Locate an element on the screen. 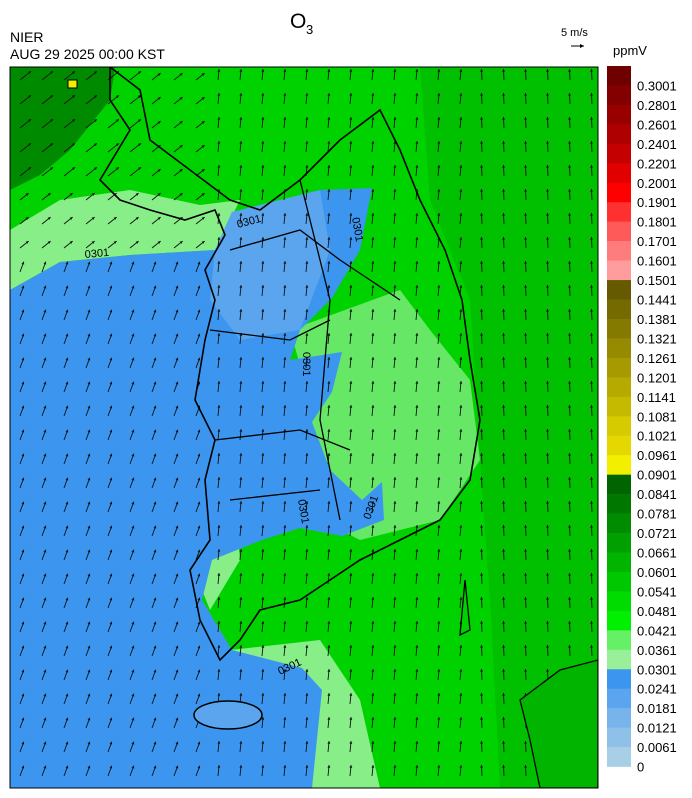  colorbar-unit: ppmV is located at coordinates (630, 50).